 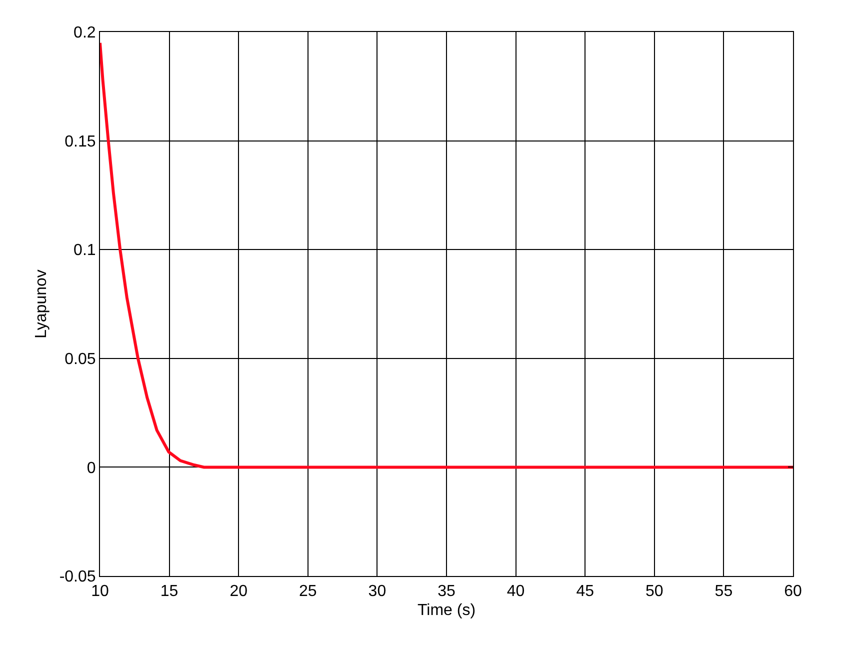 What do you see at coordinates (447, 591) in the screenshot?
I see `x-tick-label: 35` at bounding box center [447, 591].